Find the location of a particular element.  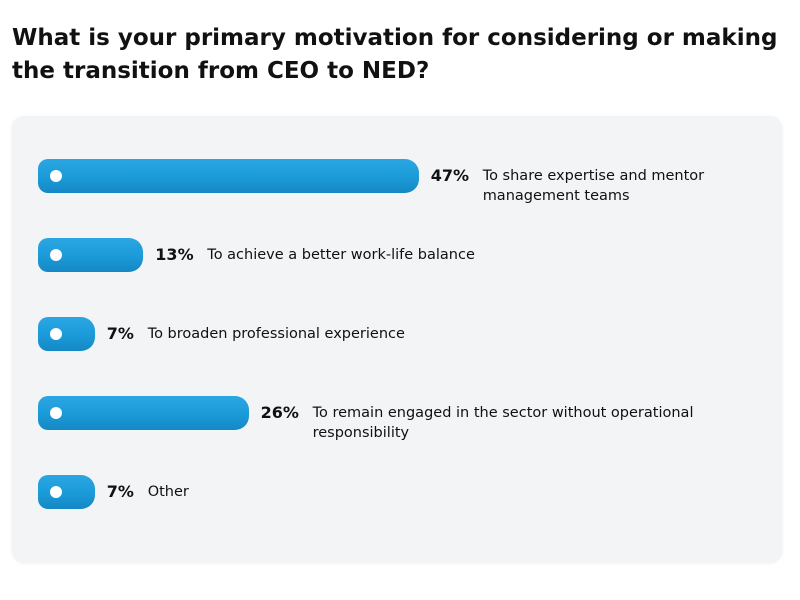

category-label: To achieve a better work-life balance is located at coordinates (341, 255).